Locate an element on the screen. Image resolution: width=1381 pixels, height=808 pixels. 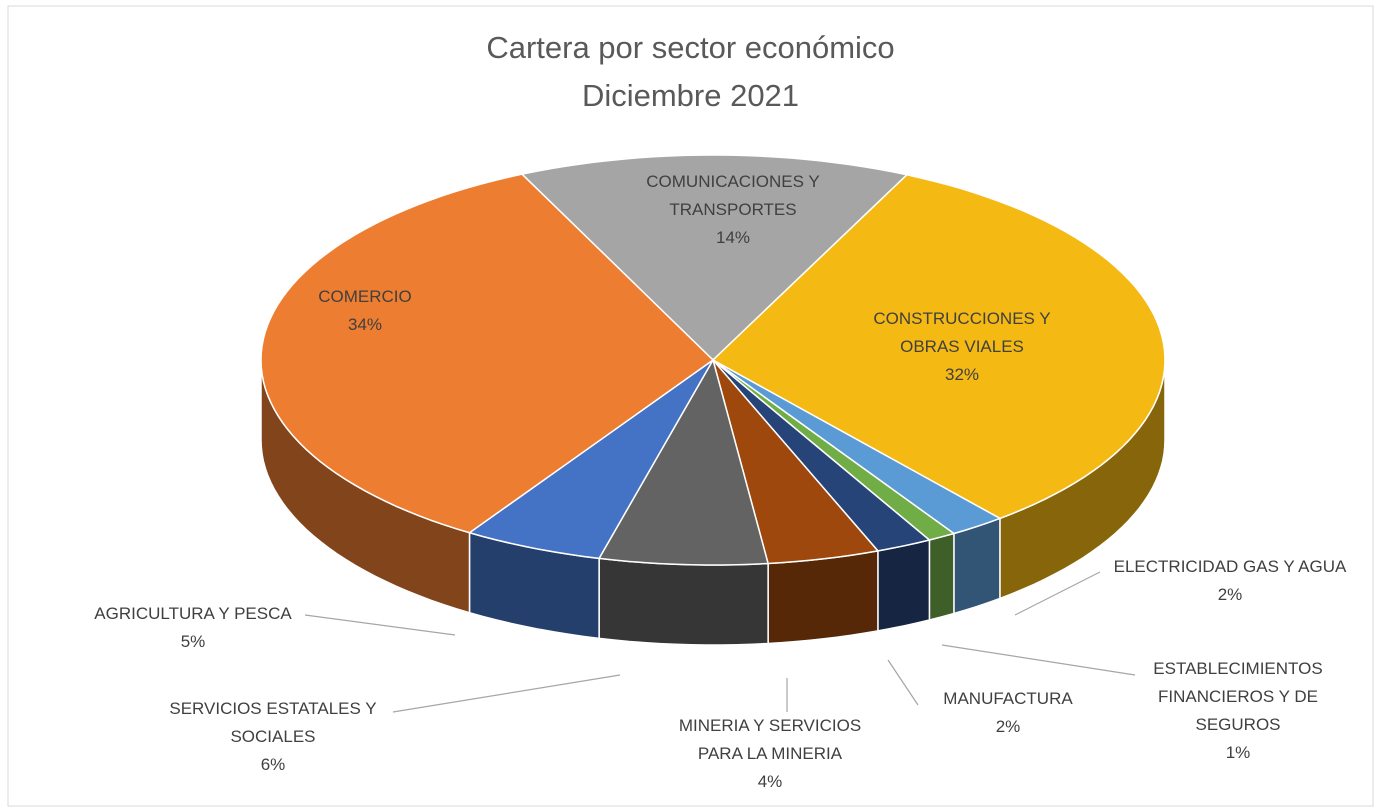
chart-title: Cartera por sector económico is located at coordinates (690, 47).